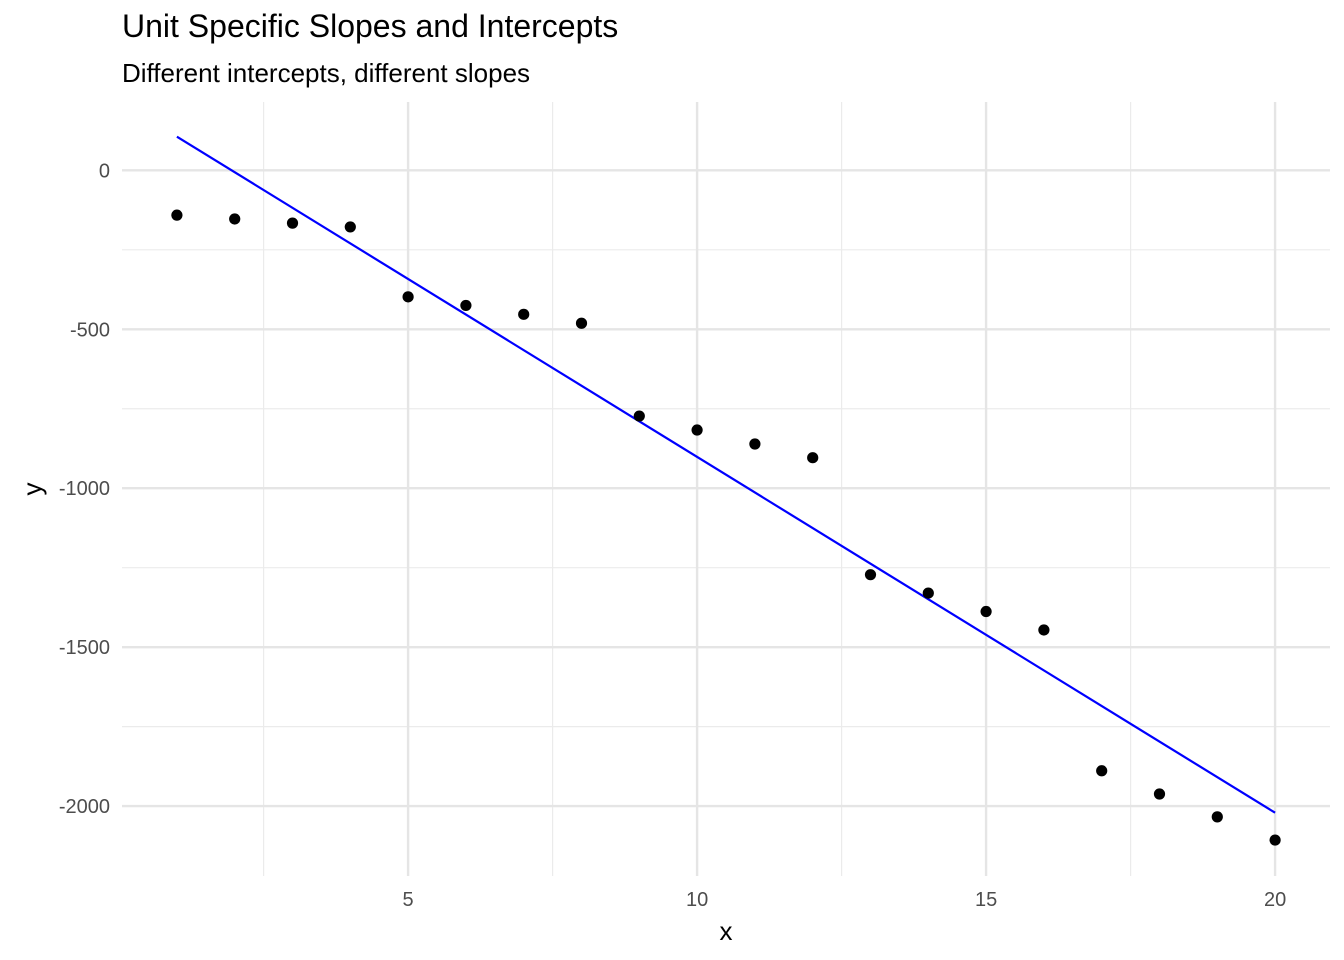 The height and width of the screenshot is (960, 1344). Describe the element at coordinates (90, 330) in the screenshot. I see `y-tick-label: -500` at that location.